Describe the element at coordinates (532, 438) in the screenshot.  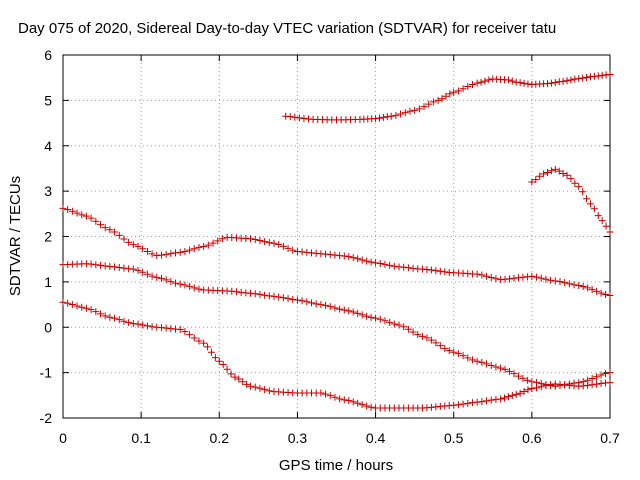
I see `x-tick-label: 0.6` at that location.